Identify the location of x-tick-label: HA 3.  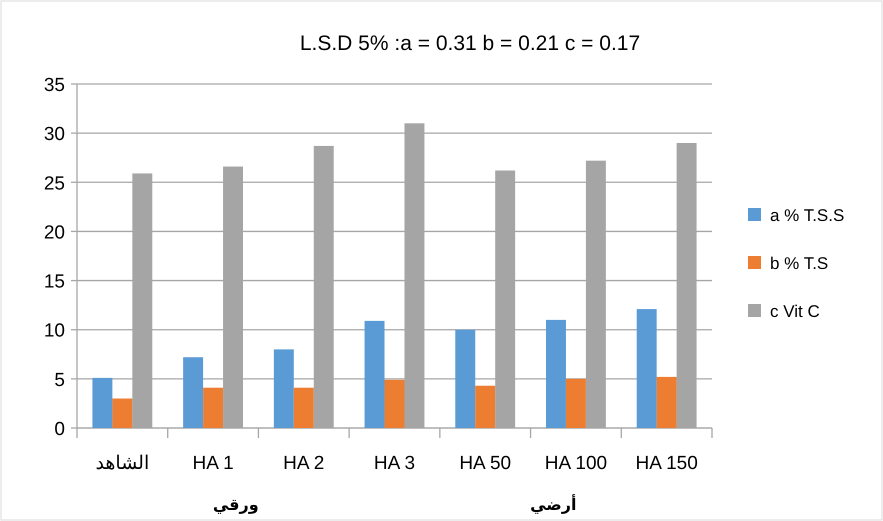
(395, 463).